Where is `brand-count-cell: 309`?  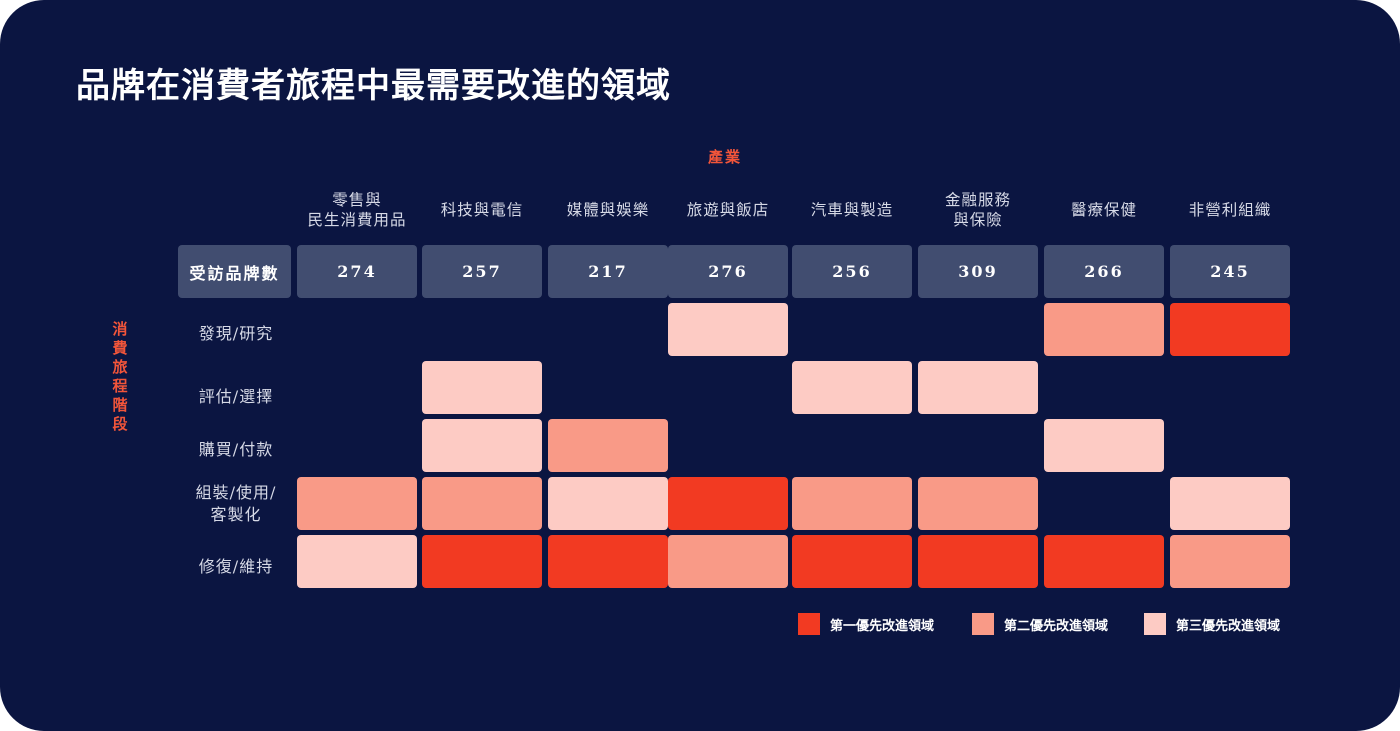
brand-count-cell: 309 is located at coordinates (978, 271).